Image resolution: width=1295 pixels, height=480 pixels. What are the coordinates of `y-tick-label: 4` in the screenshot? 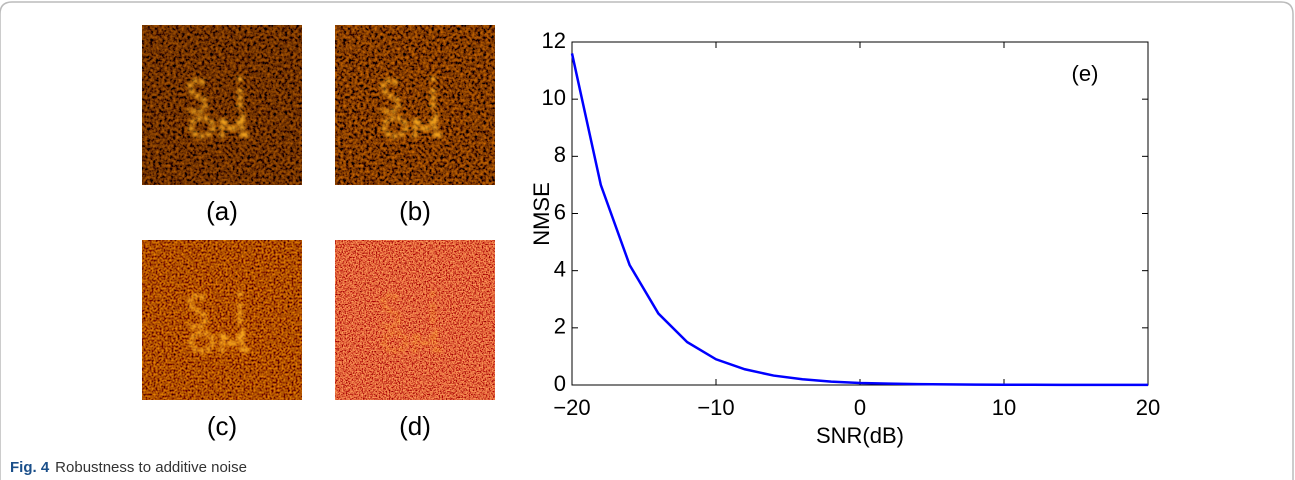 It's located at (560, 268).